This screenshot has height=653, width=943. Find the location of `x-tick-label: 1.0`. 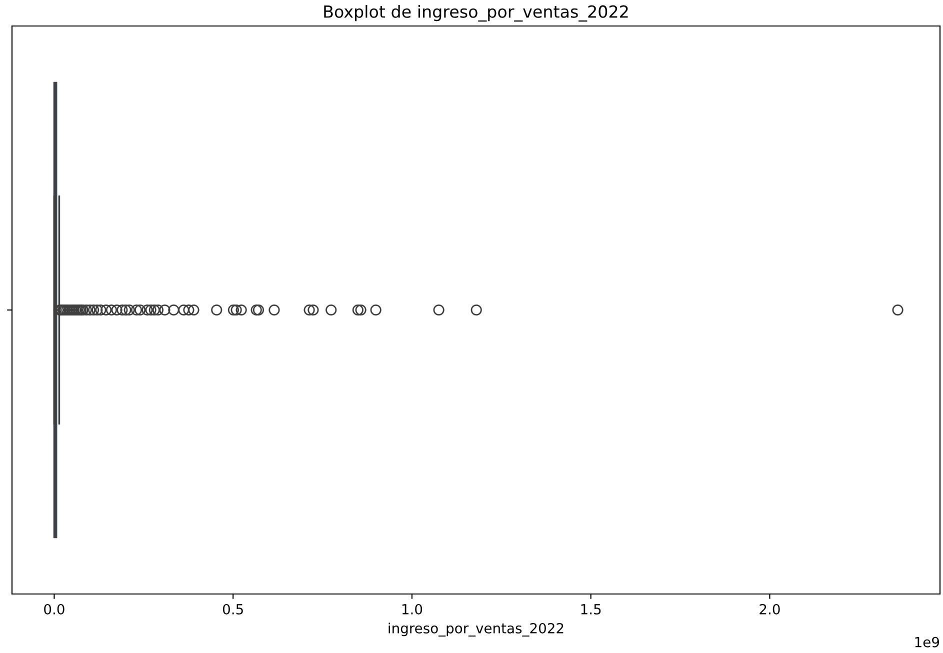

x-tick-label: 1.0 is located at coordinates (412, 609).